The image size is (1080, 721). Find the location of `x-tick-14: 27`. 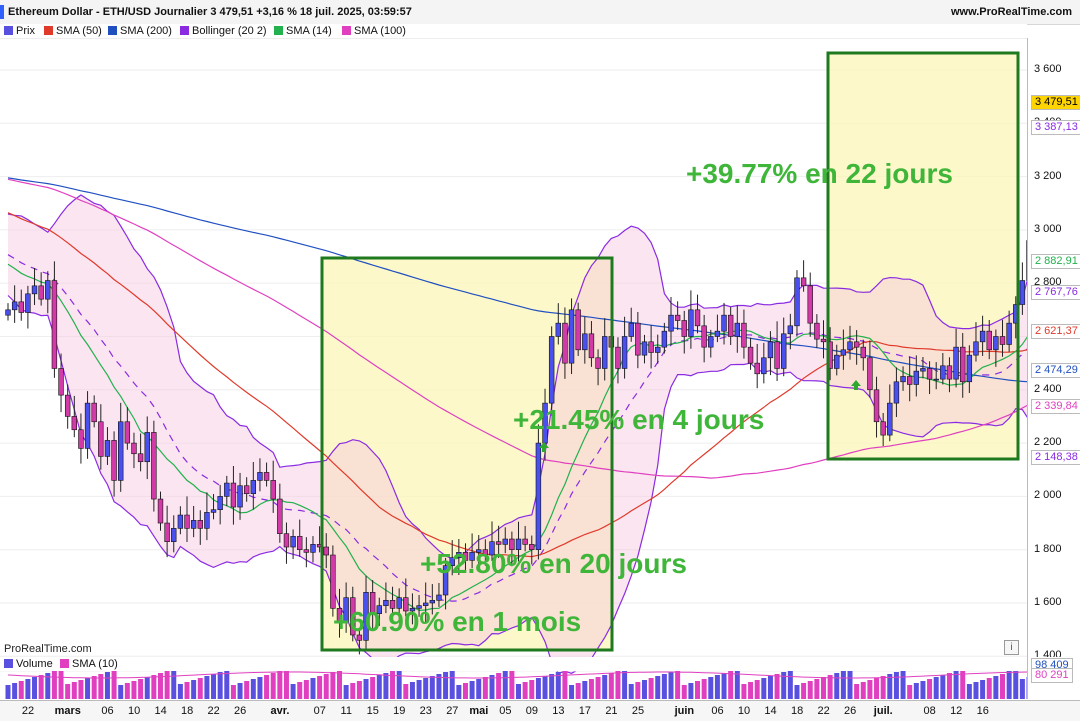

x-tick-14: 27 is located at coordinates (452, 711).